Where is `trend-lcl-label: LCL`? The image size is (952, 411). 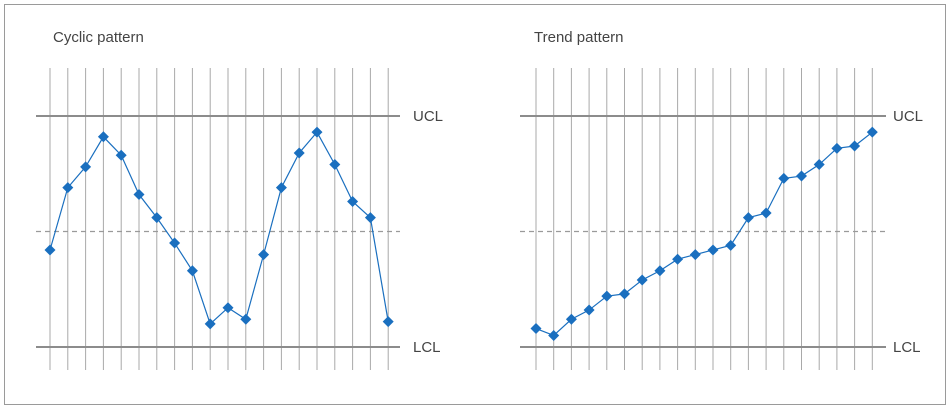
trend-lcl-label: LCL is located at coordinates (907, 347).